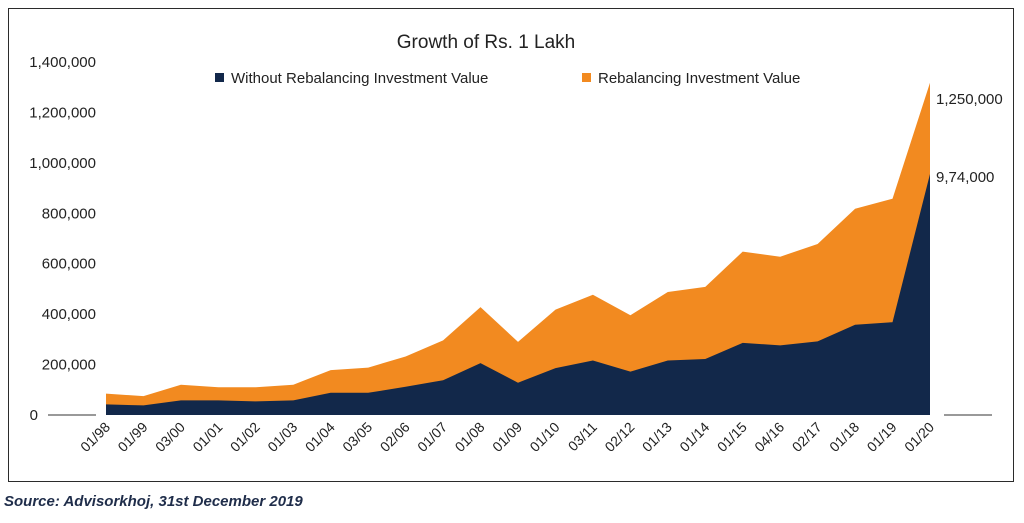 This screenshot has height=523, width=1024. What do you see at coordinates (69, 365) in the screenshot?
I see `y-tick-label: 200,000` at bounding box center [69, 365].